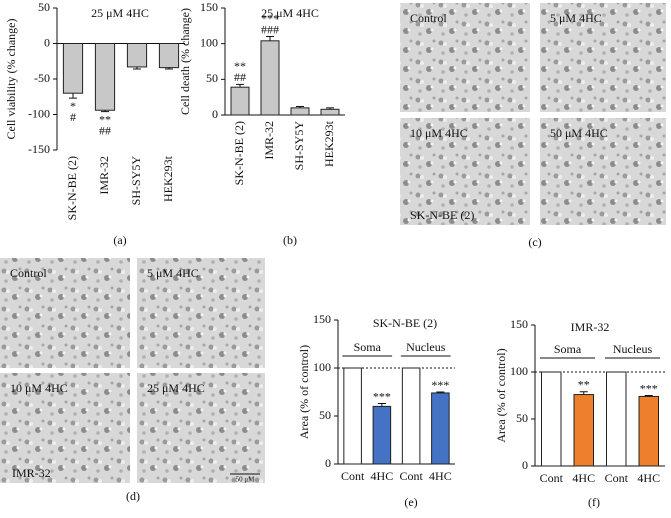  I want to click on image-label: 25 μM 4HC, so click(176, 388).